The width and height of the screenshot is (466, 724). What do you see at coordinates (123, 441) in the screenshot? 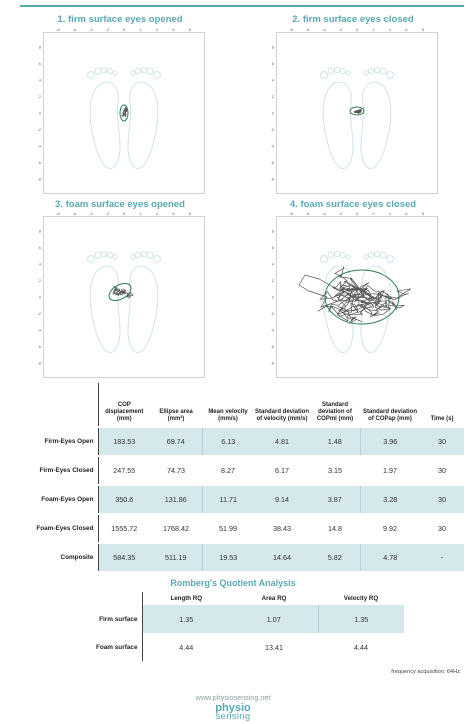
I see `table-cell: 183.53` at bounding box center [123, 441].